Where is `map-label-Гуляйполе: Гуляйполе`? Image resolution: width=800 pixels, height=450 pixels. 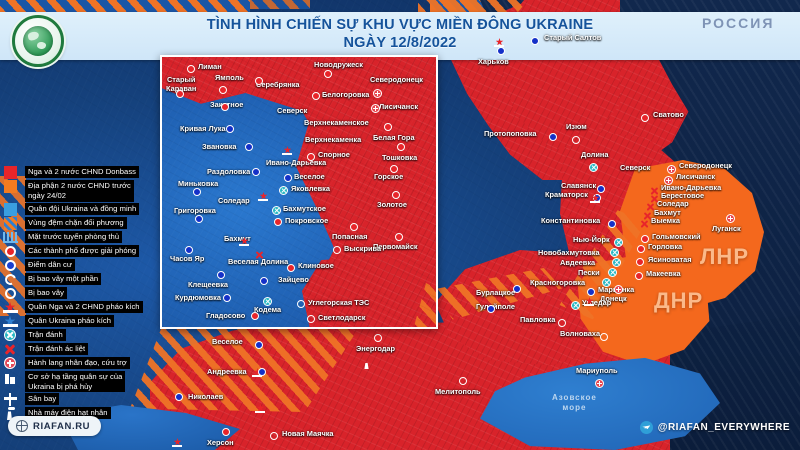 map-label-Гуляйполе: Гуляйполе is located at coordinates (495, 306).